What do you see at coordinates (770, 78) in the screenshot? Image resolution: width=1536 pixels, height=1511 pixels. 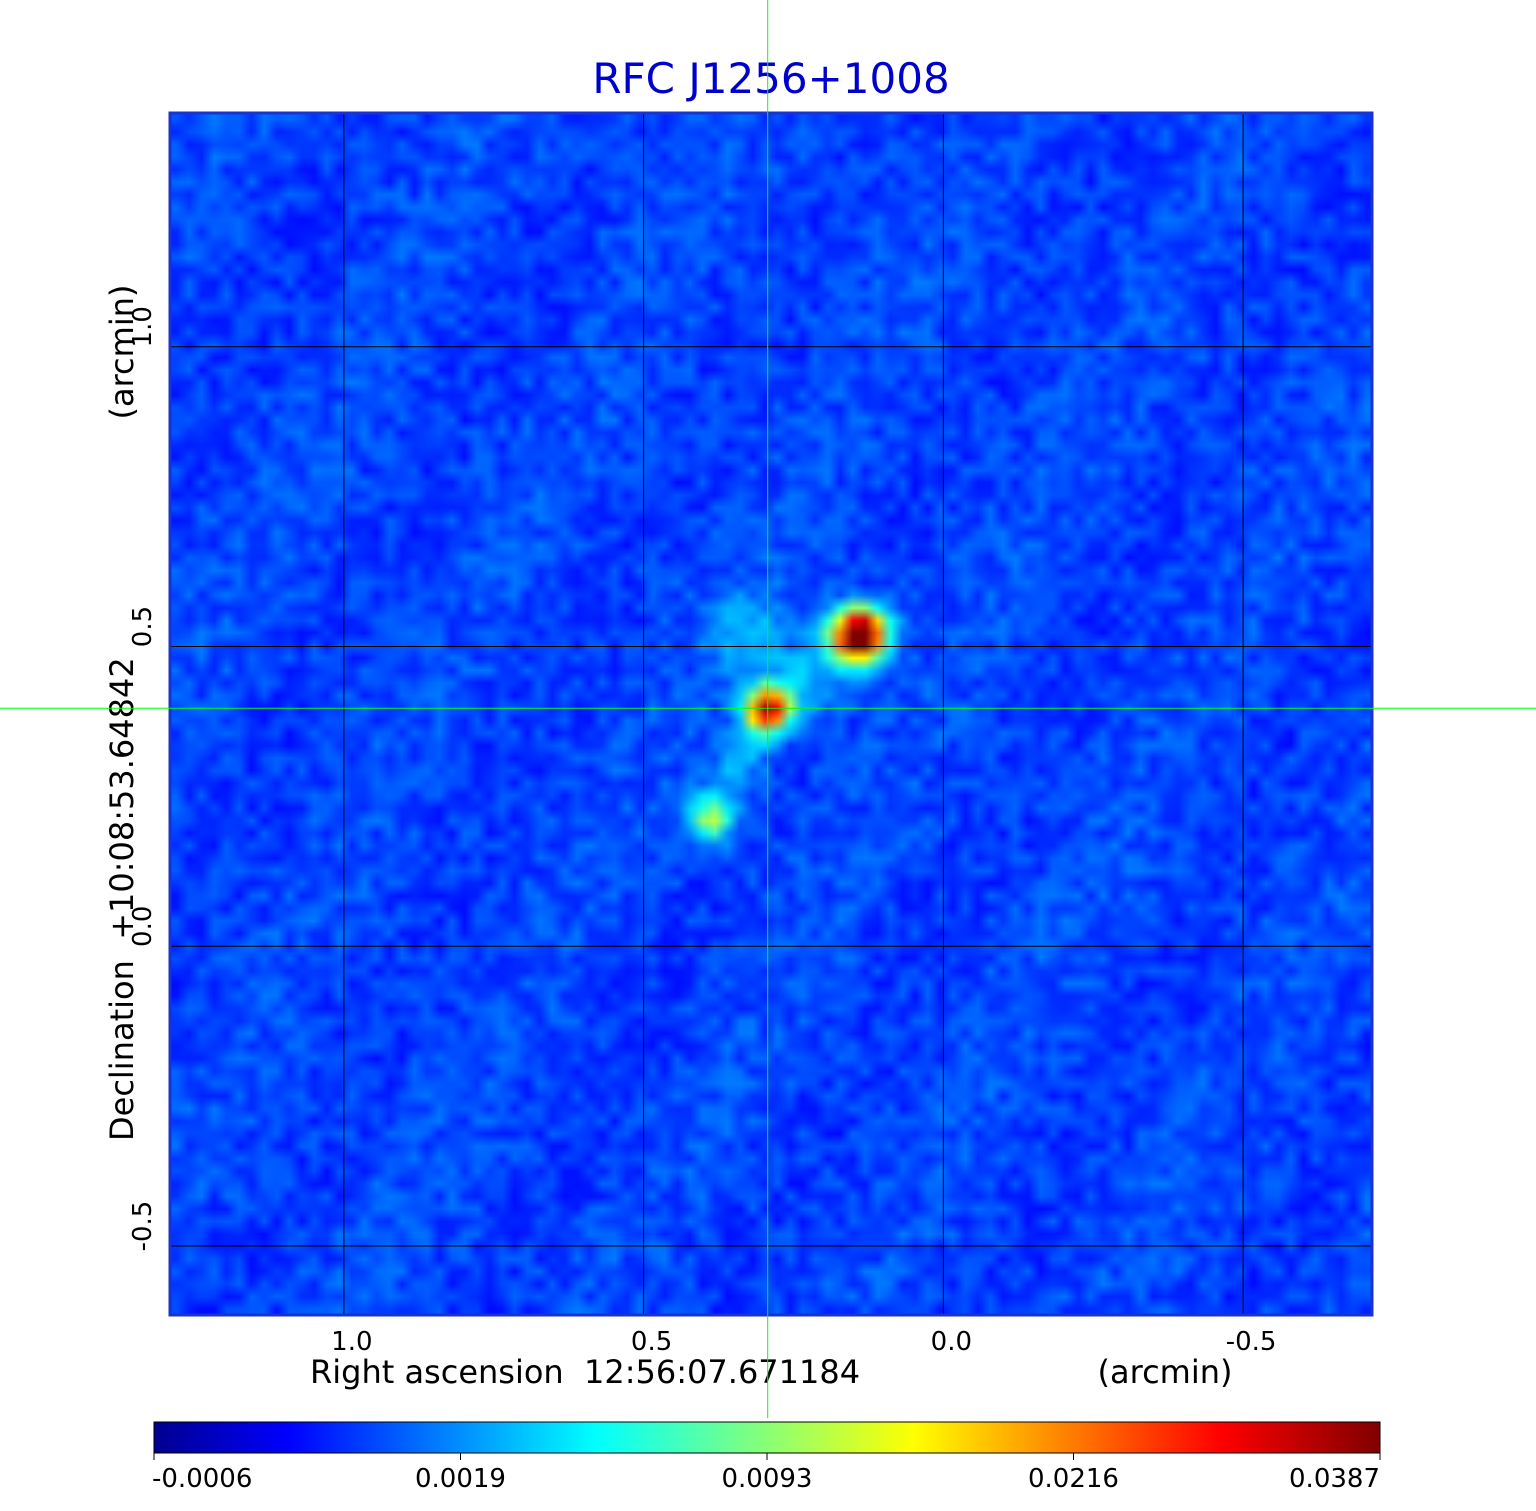 I see `chart-title: RFC J1256+1008` at bounding box center [770, 78].